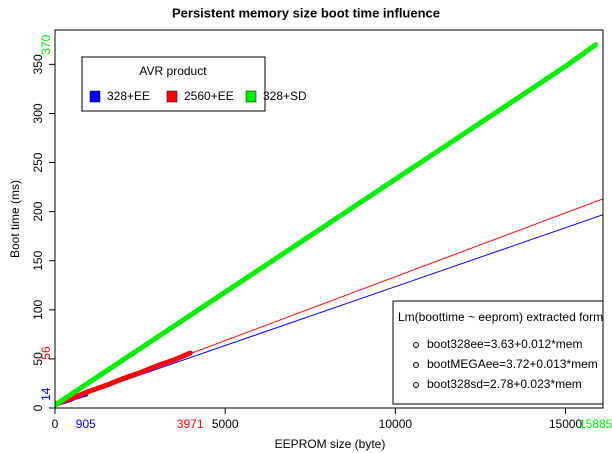  I want to click on legend-label: 2560+EE, so click(209, 96).